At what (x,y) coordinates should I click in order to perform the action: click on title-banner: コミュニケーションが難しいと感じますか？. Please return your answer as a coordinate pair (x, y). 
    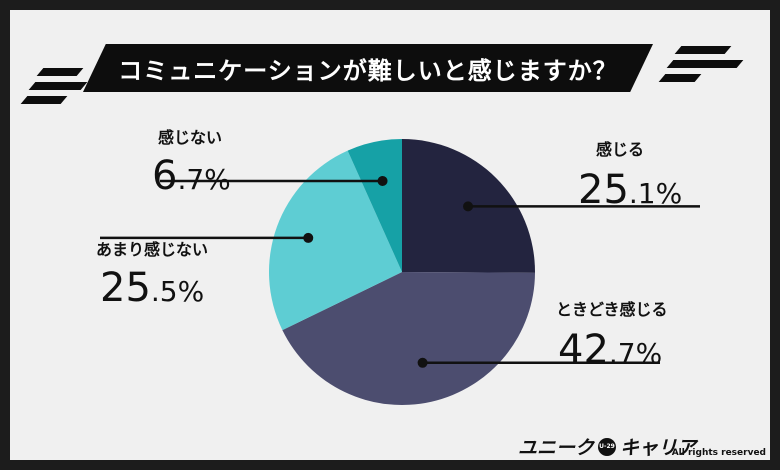
    Looking at the image, I should click on (368, 68).